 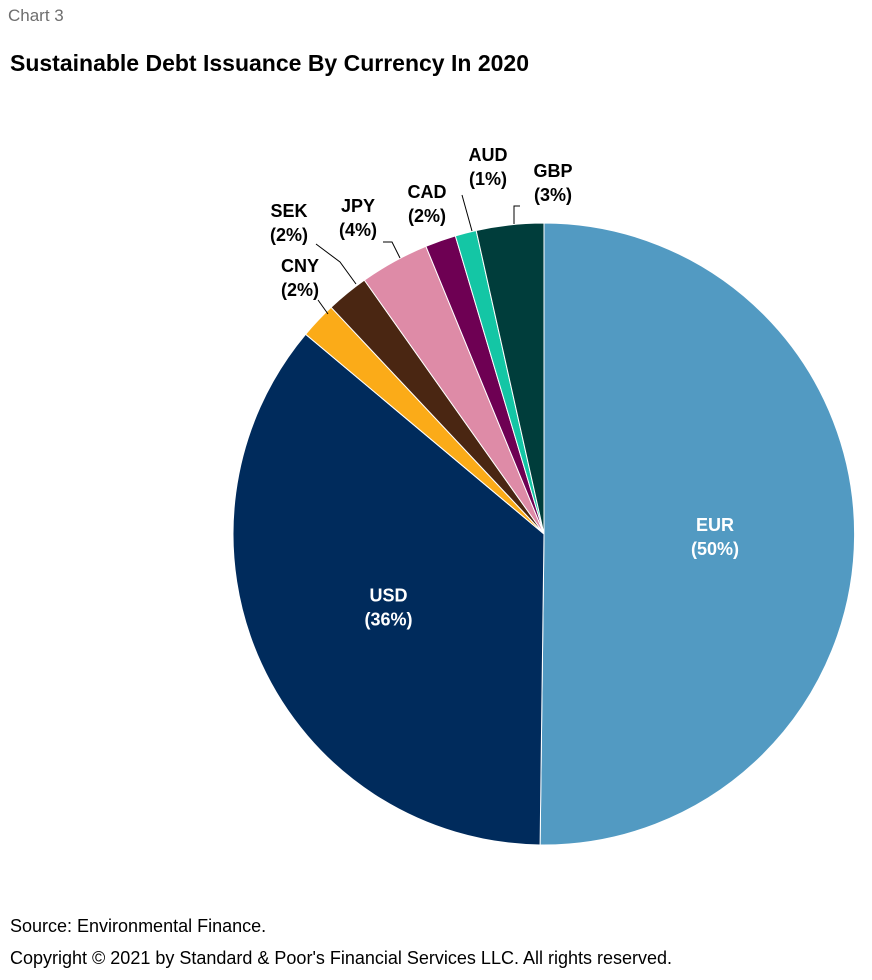 I want to click on leader-line-gbp, so click(x=516, y=214).